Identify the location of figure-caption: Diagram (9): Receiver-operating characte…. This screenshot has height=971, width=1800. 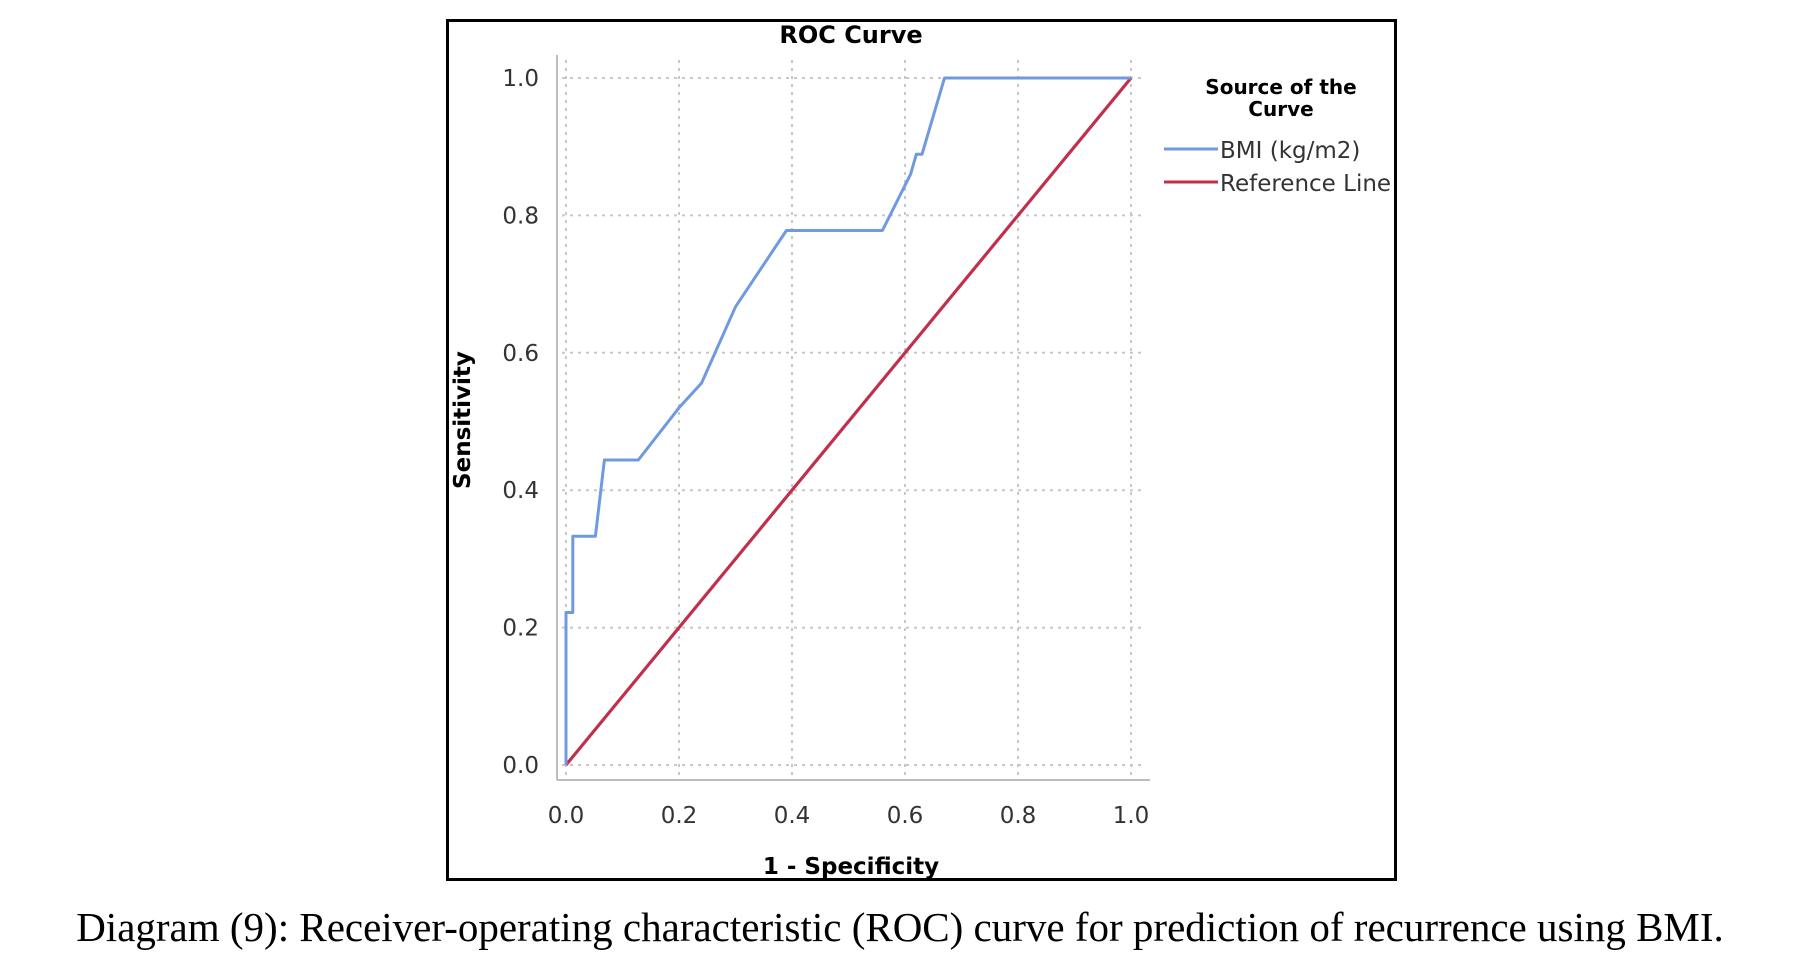
(900, 927).